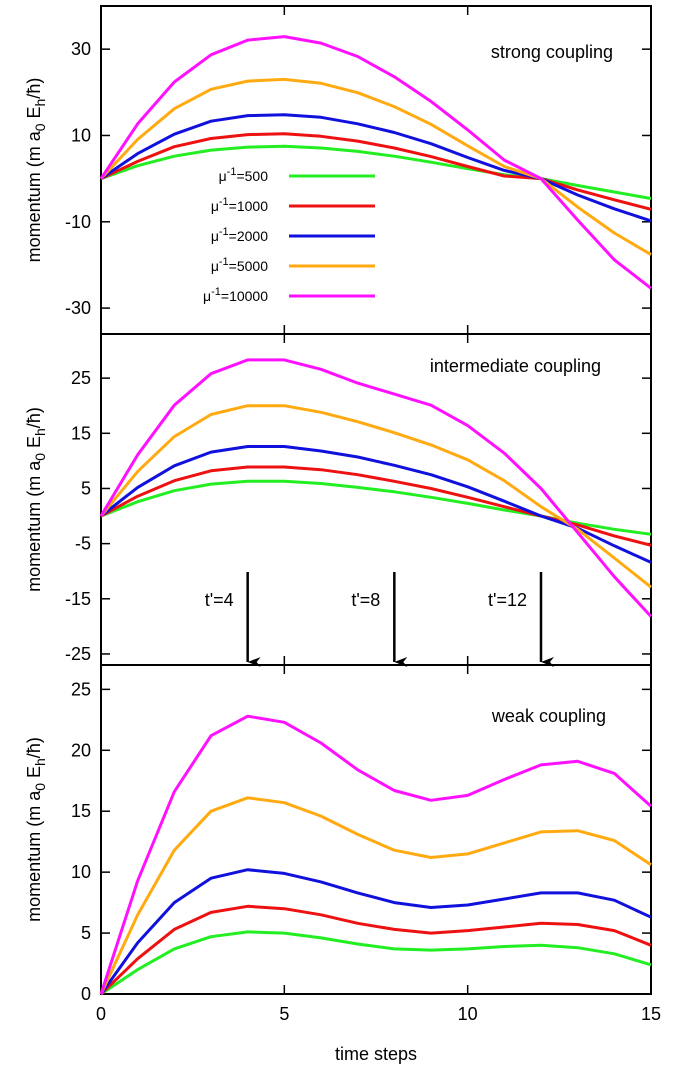 Image resolution: width=682 pixels, height=1070 pixels. What do you see at coordinates (507, 600) in the screenshot?
I see `arrow-label: t'=12` at bounding box center [507, 600].